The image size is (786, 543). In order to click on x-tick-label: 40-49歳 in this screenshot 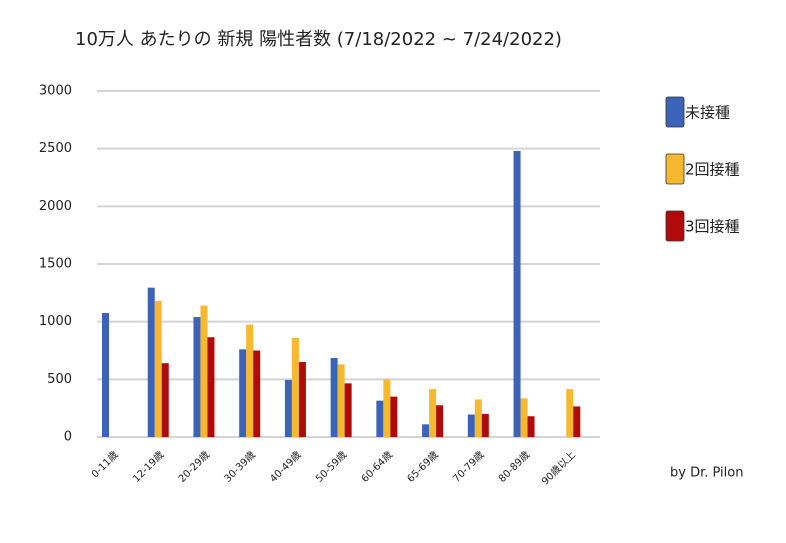, I will do `click(286, 467)`.